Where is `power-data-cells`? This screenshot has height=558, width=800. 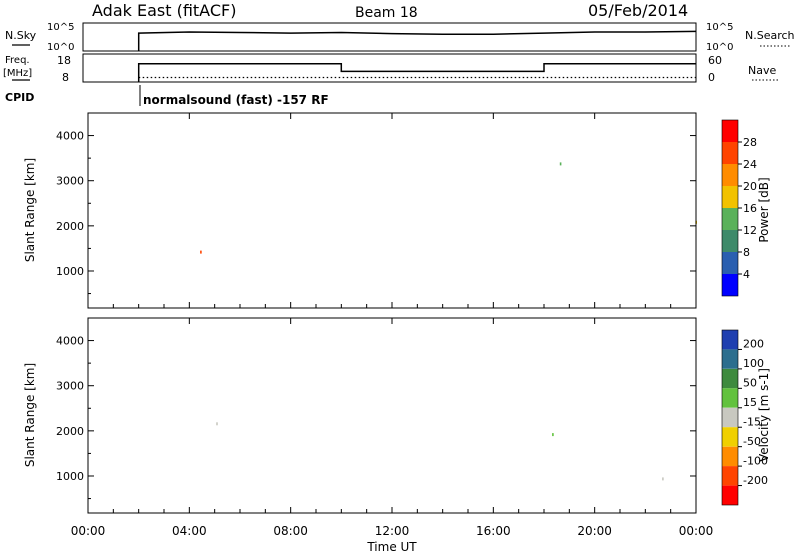 power-data-cells is located at coordinates (448, 208).